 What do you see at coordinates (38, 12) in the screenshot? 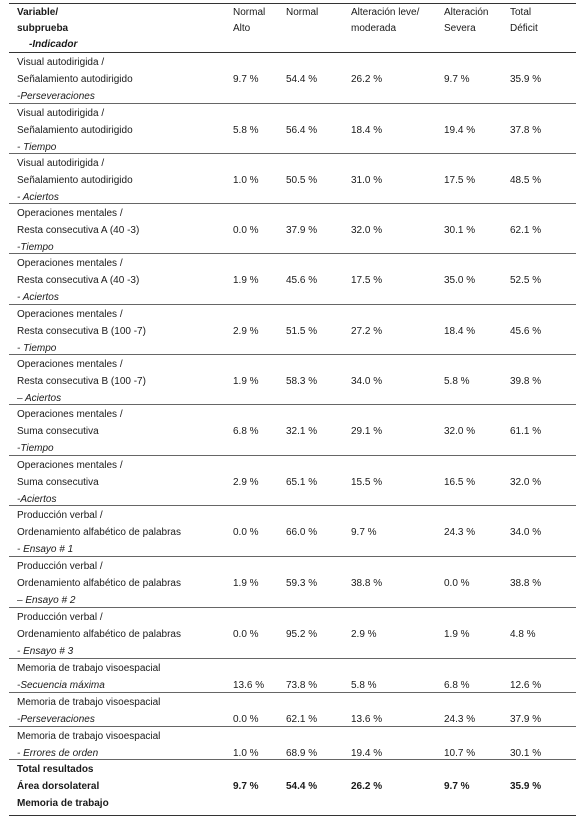
I see `header-variable: Variable/` at bounding box center [38, 12].